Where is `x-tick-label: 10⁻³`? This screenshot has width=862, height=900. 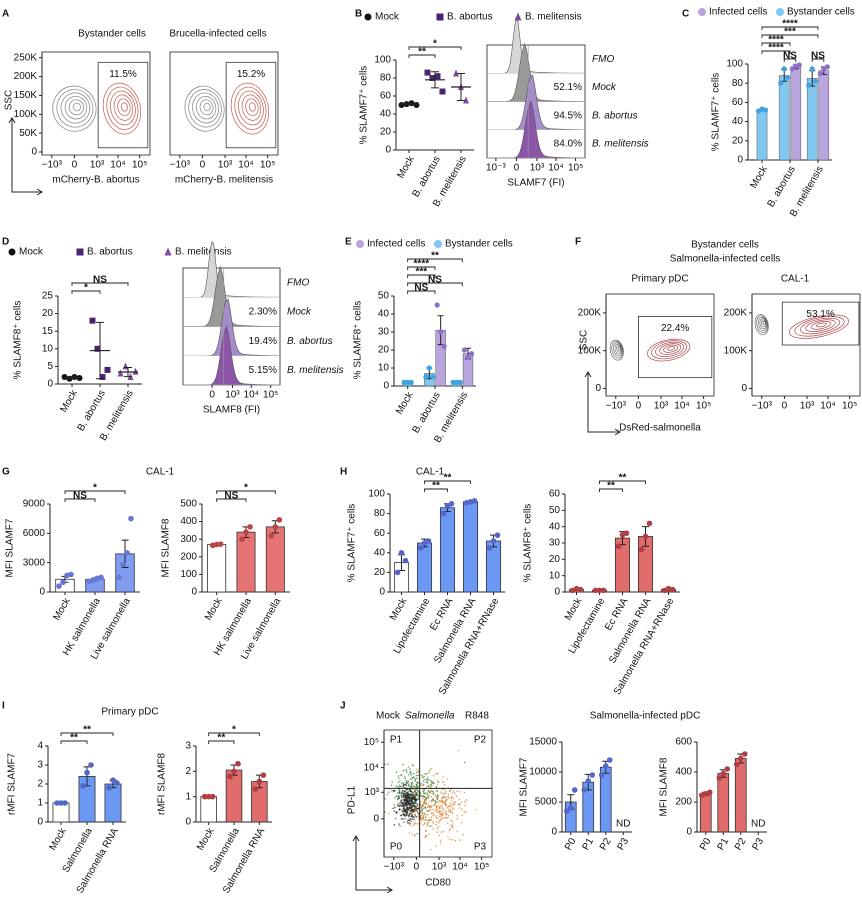
x-tick-label: 10⁻³ is located at coordinates (496, 168).